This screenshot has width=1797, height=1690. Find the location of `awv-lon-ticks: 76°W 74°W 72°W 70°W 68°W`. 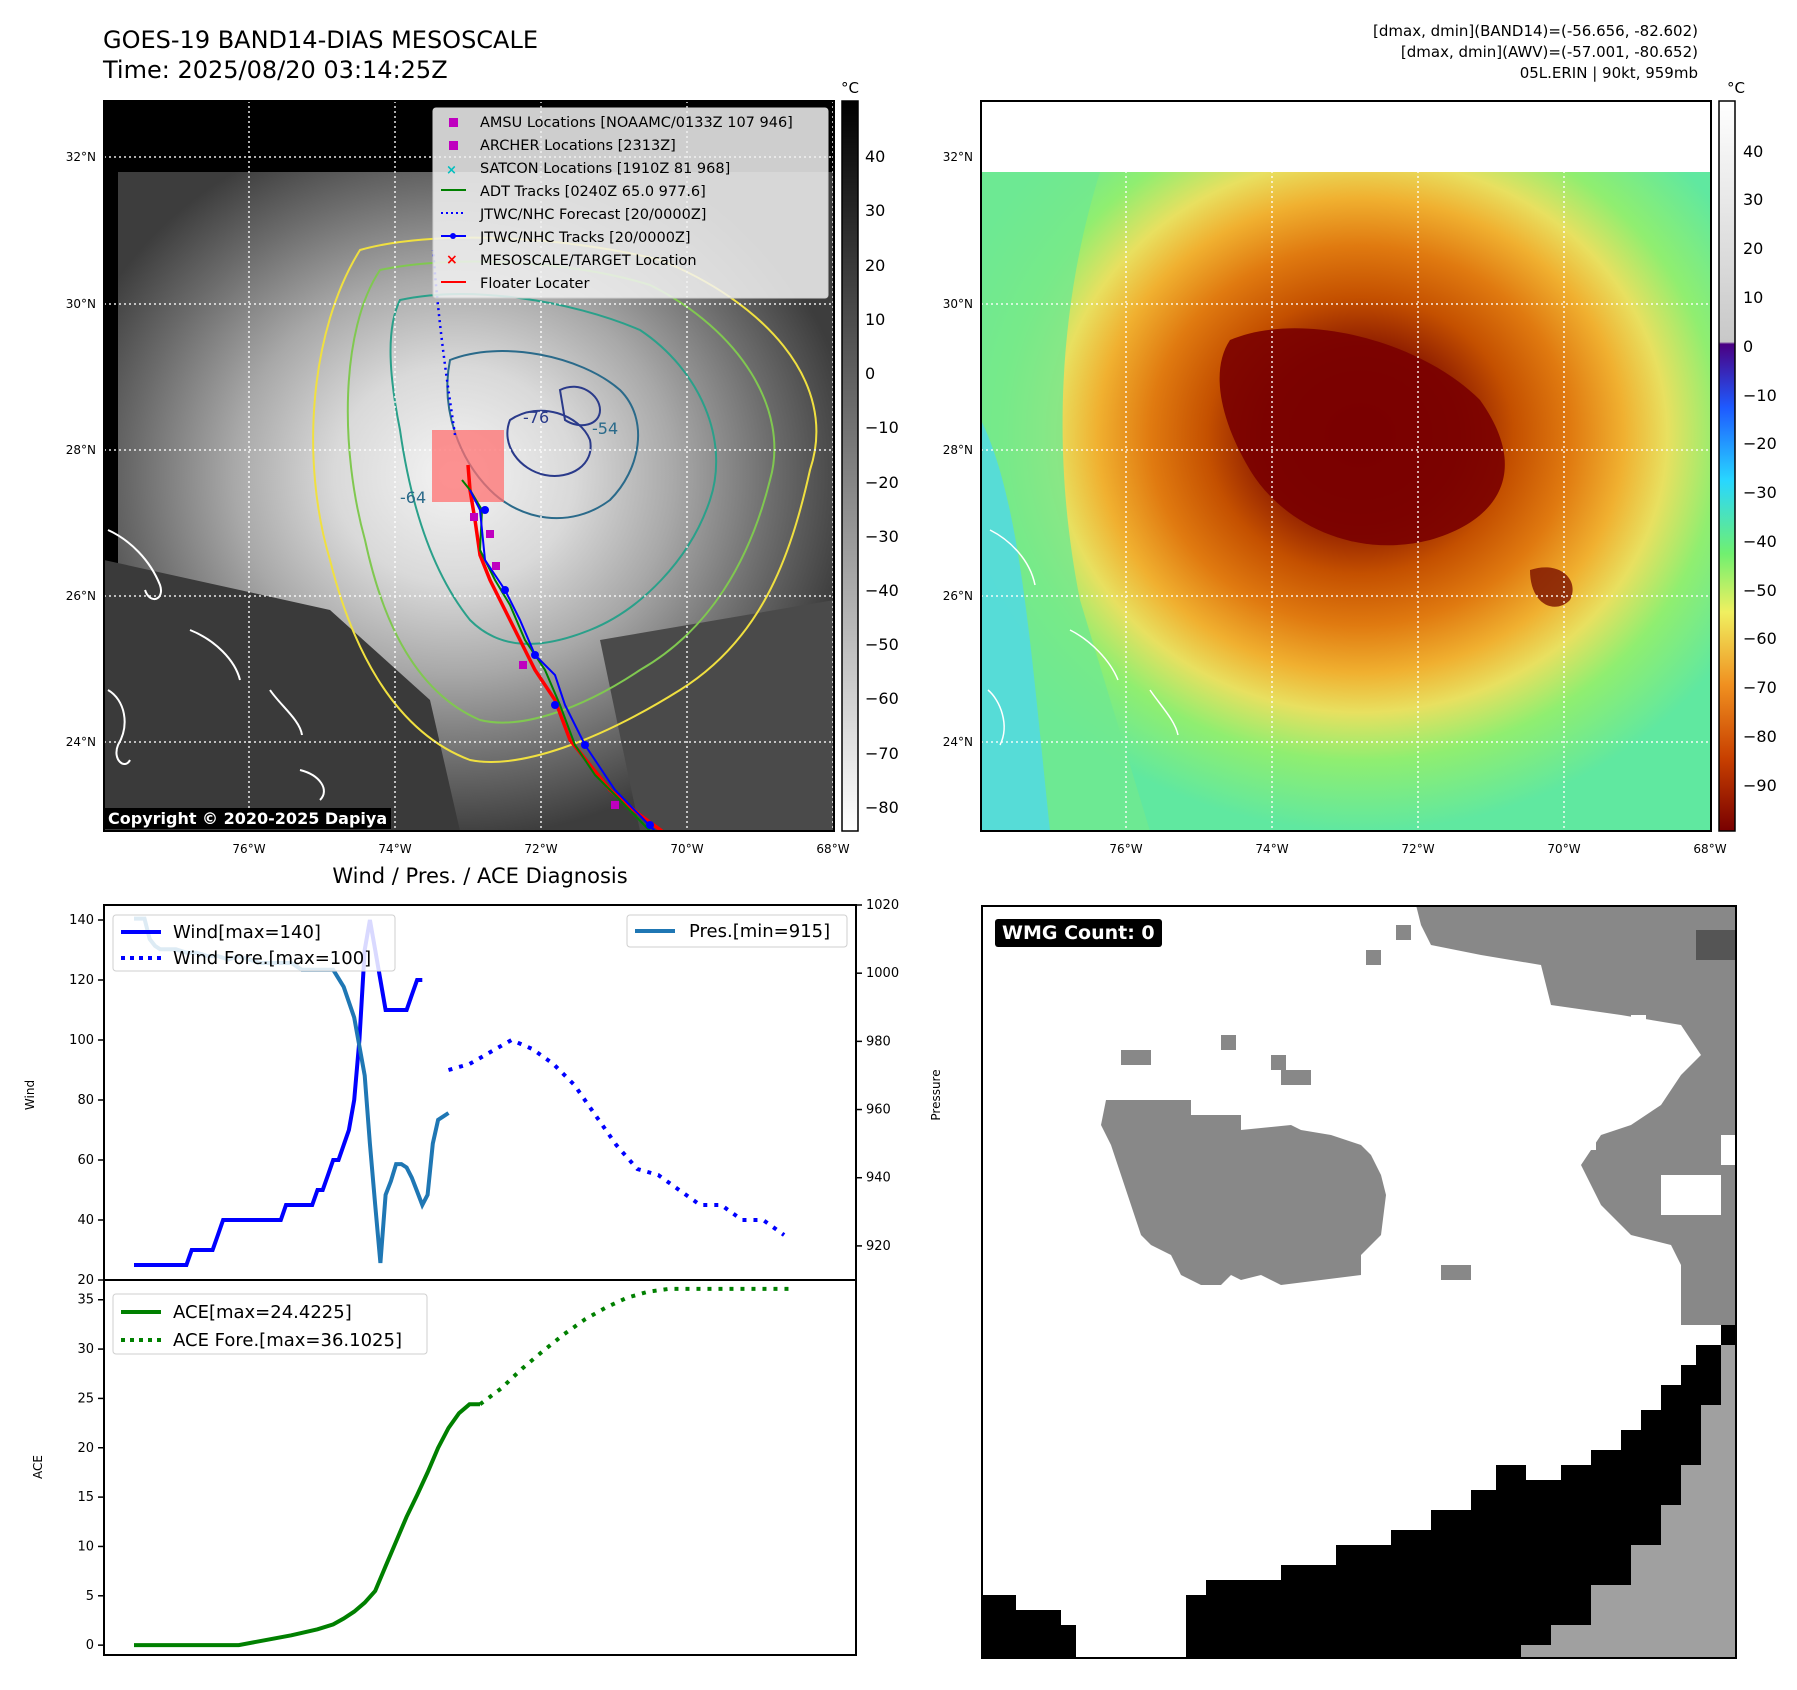

awv-lon-ticks: 76°W 74°W 72°W 70°W 68°W is located at coordinates (1417, 849).